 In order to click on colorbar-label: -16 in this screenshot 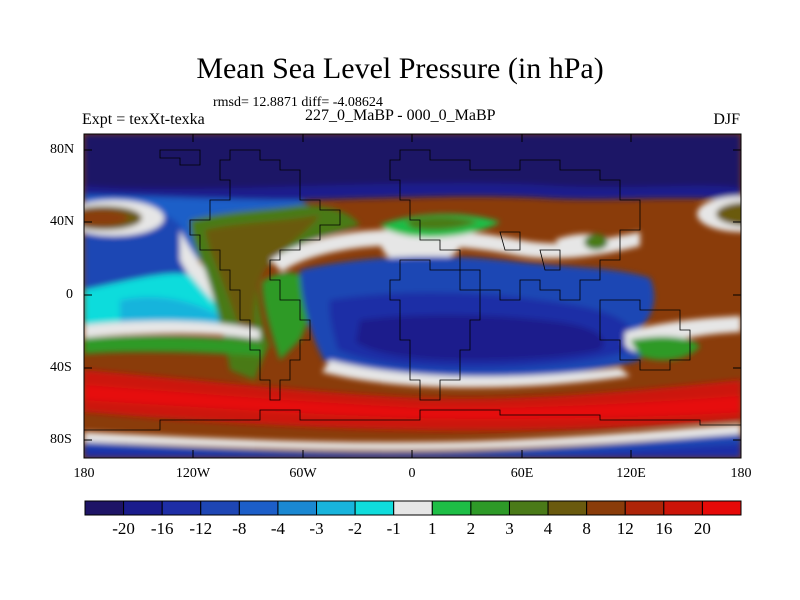, I will do `click(162, 528)`.